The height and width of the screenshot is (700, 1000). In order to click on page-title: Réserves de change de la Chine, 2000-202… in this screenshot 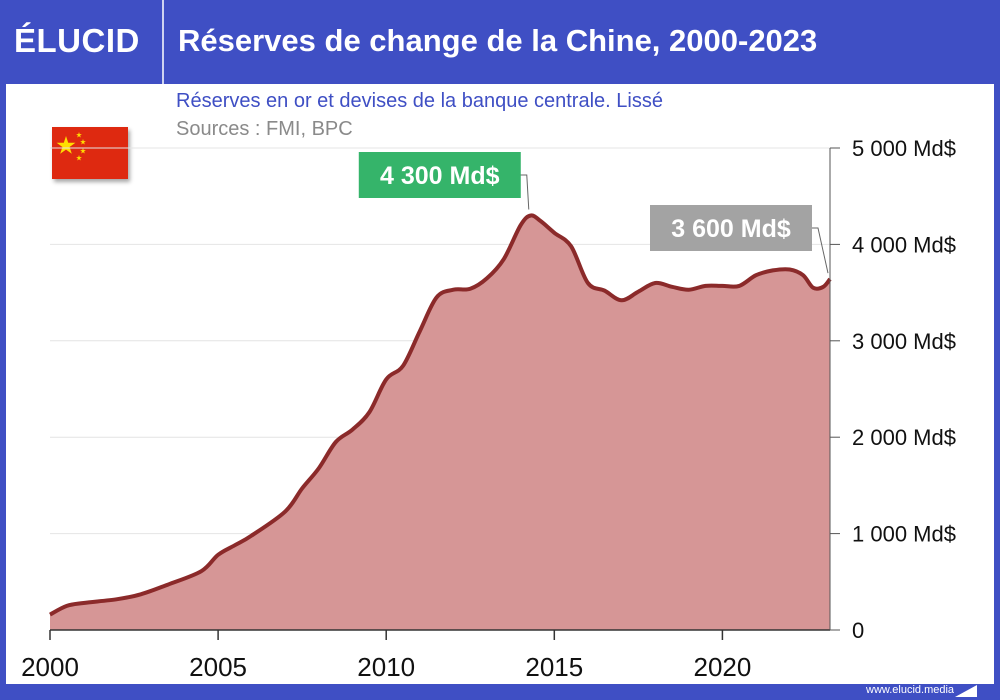, I will do `click(498, 40)`.